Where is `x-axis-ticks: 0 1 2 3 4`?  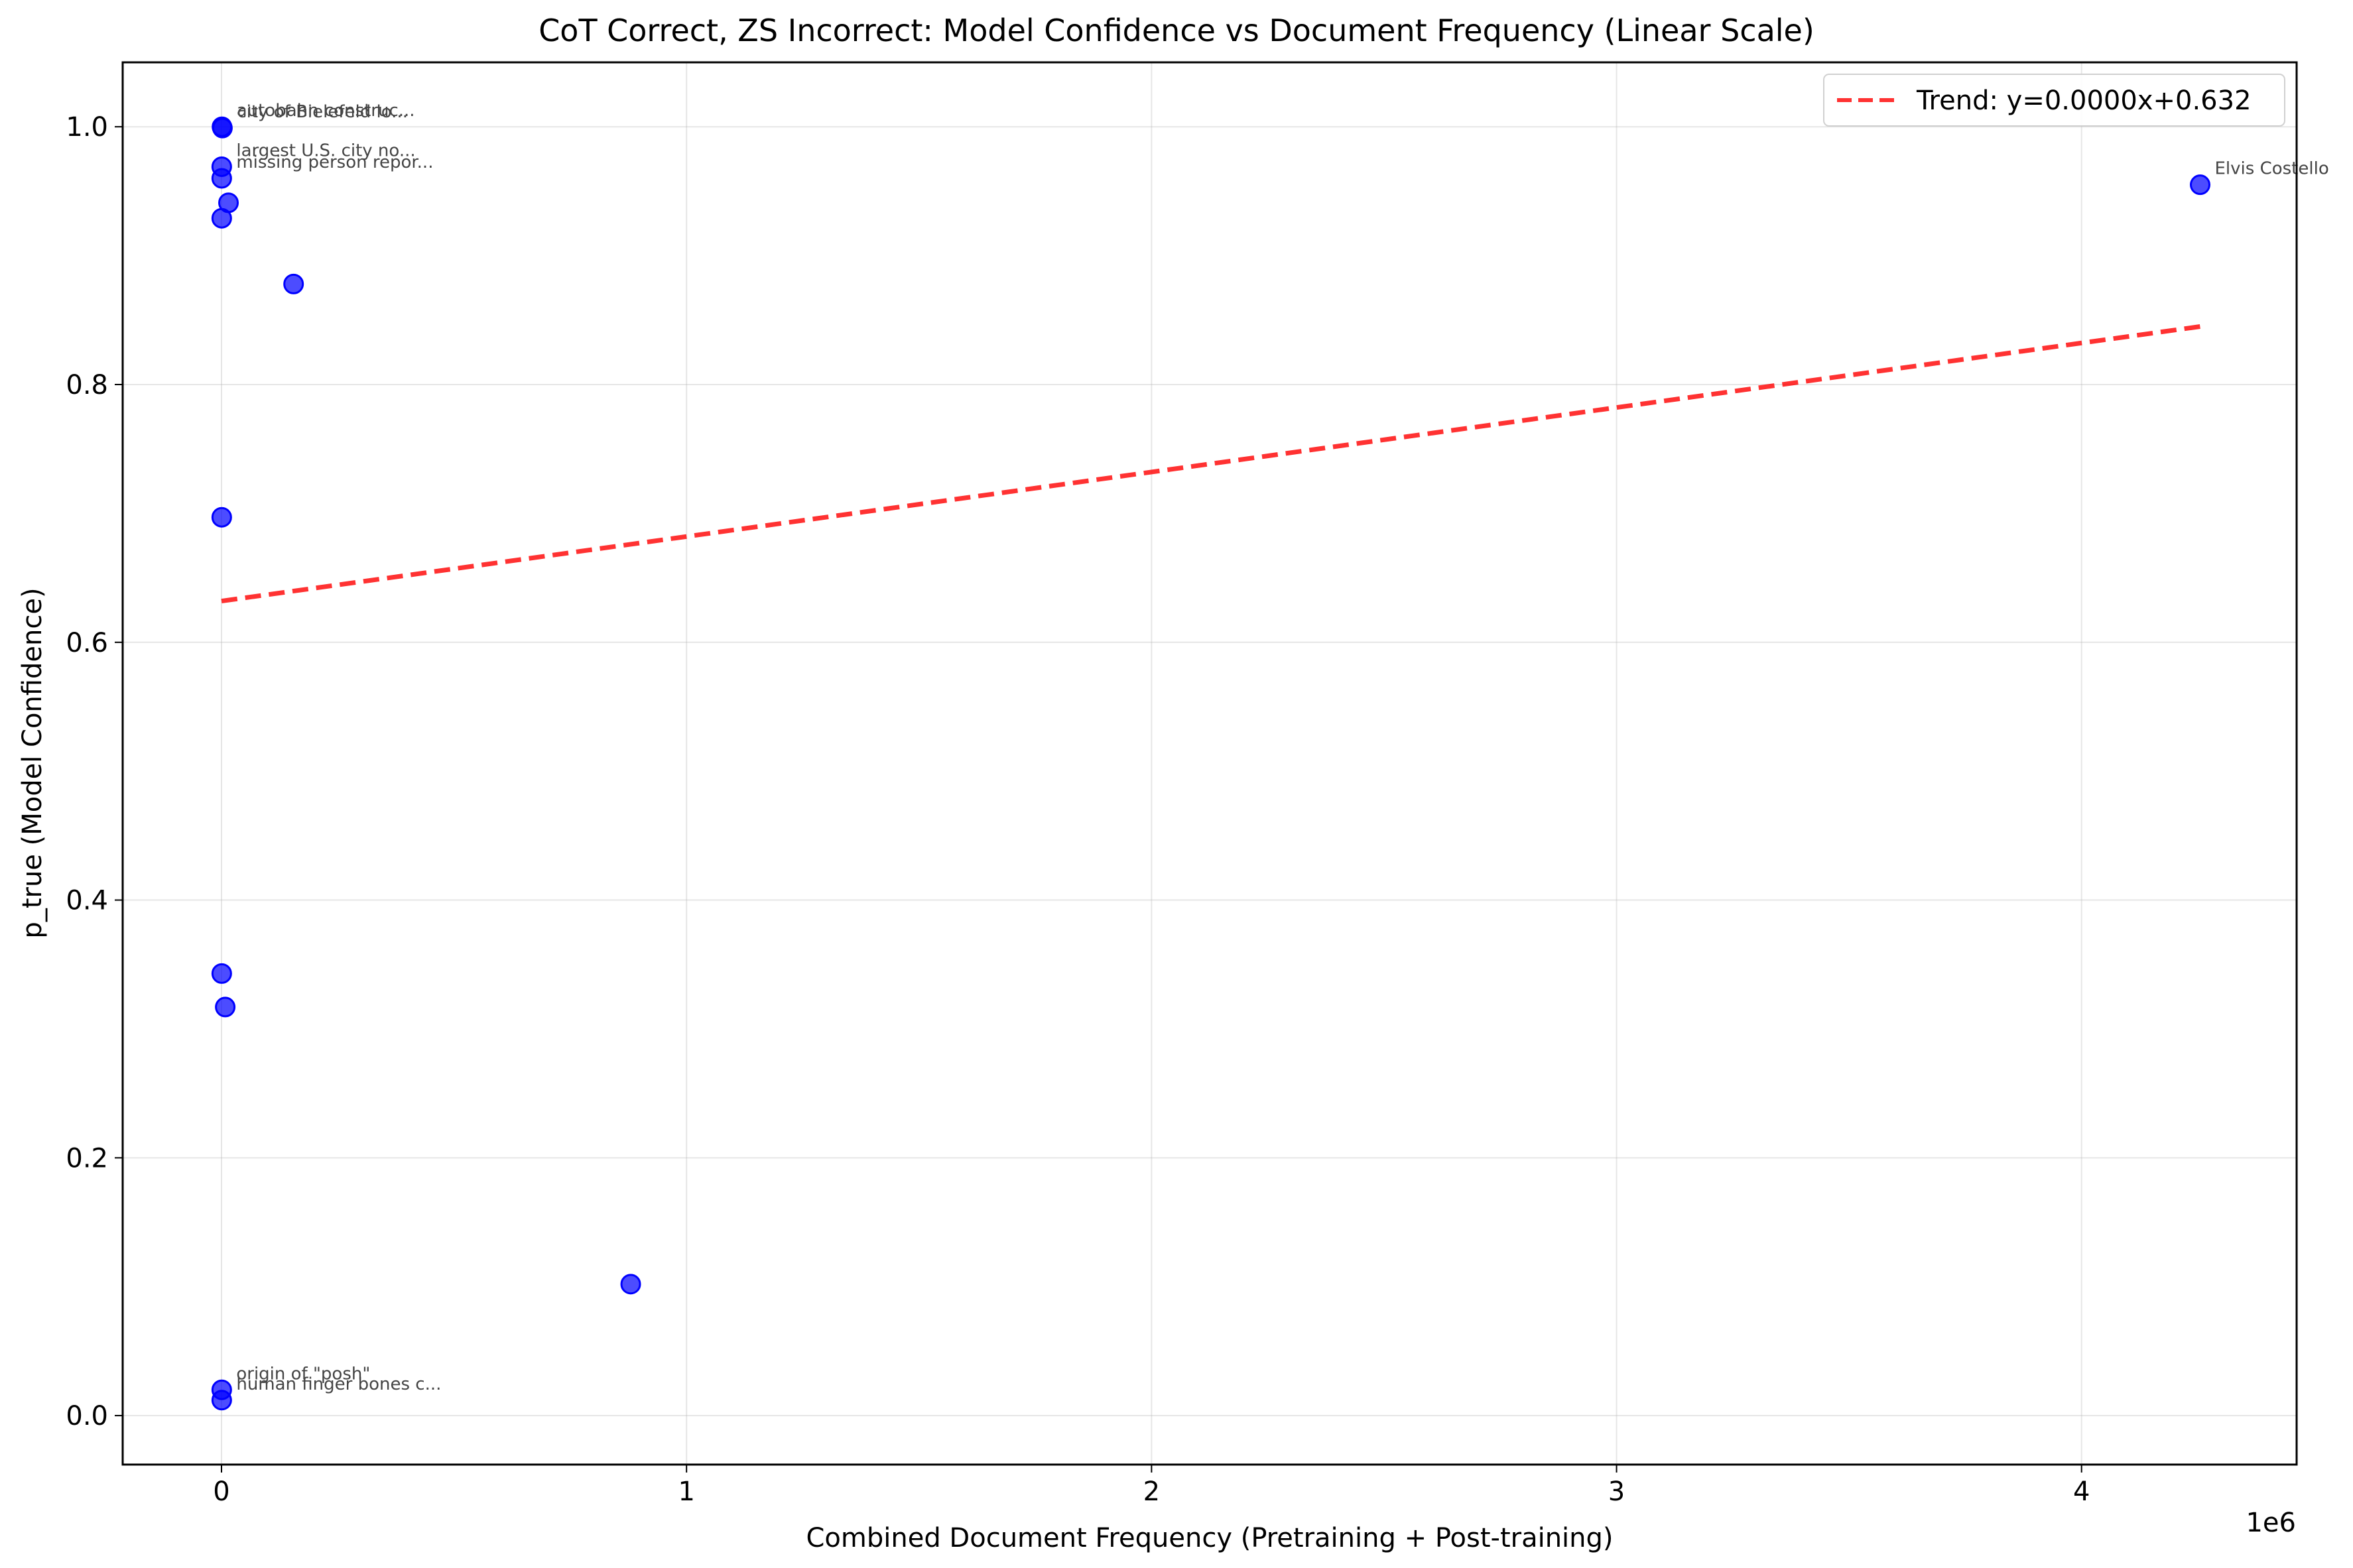 x-axis-ticks: 0 1 2 3 4 is located at coordinates (1151, 1486).